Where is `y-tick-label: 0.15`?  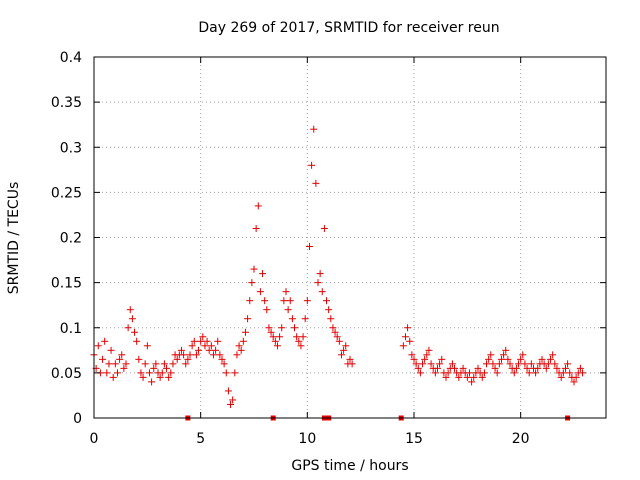
y-tick-label: 0.15 is located at coordinates (66, 284).